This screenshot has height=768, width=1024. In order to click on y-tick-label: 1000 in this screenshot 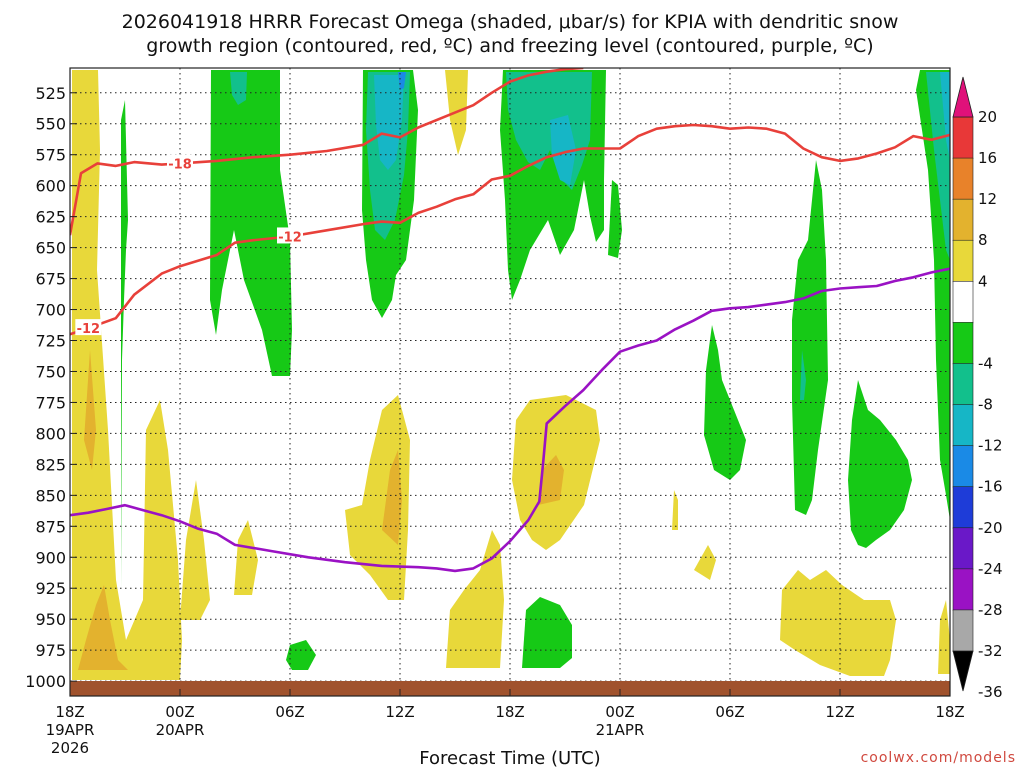, I will do `click(45, 681)`.